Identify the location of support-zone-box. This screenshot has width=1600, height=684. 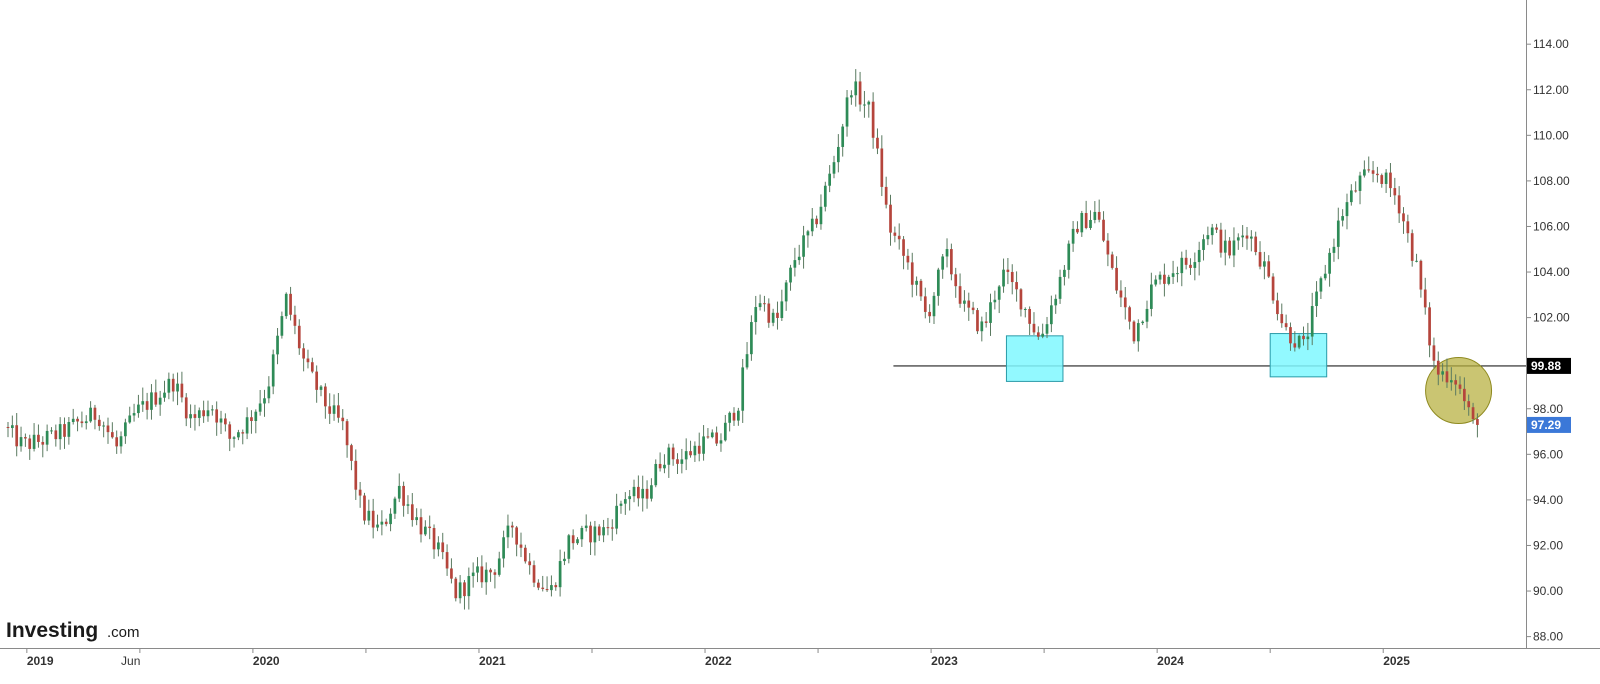
(1034, 358).